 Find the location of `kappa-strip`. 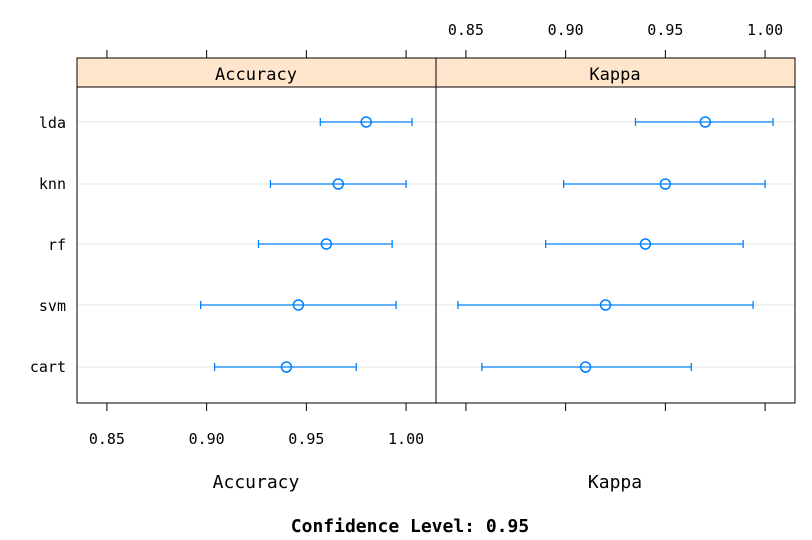

kappa-strip is located at coordinates (615, 72).